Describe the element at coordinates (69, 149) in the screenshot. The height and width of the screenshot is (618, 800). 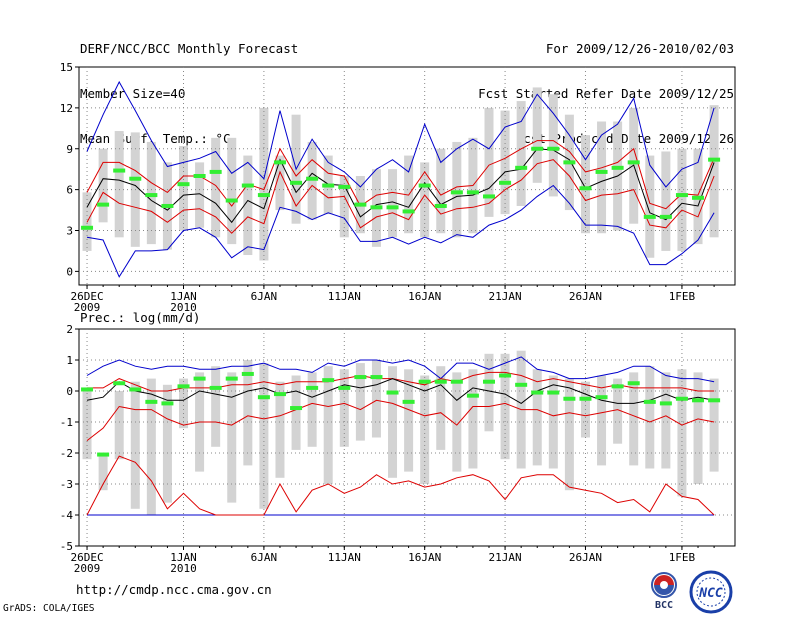
I see `temp-ytick-label: 9` at that location.